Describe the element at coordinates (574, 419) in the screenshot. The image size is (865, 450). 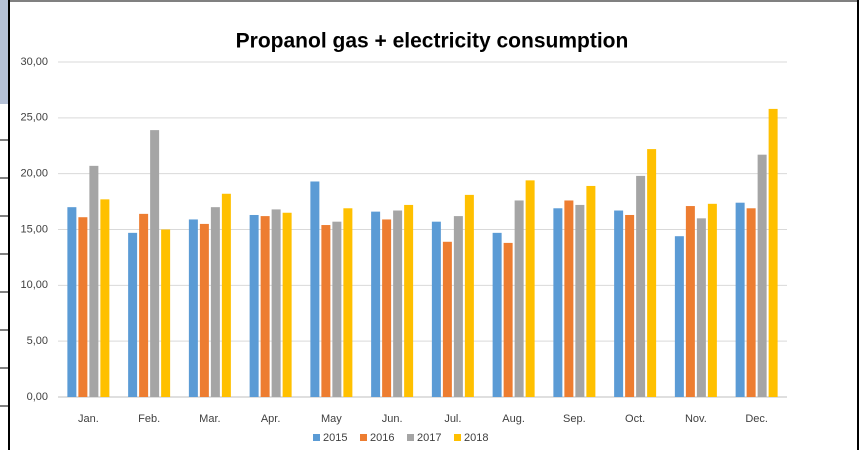
I see `x-tick-label: Sep.` at that location.